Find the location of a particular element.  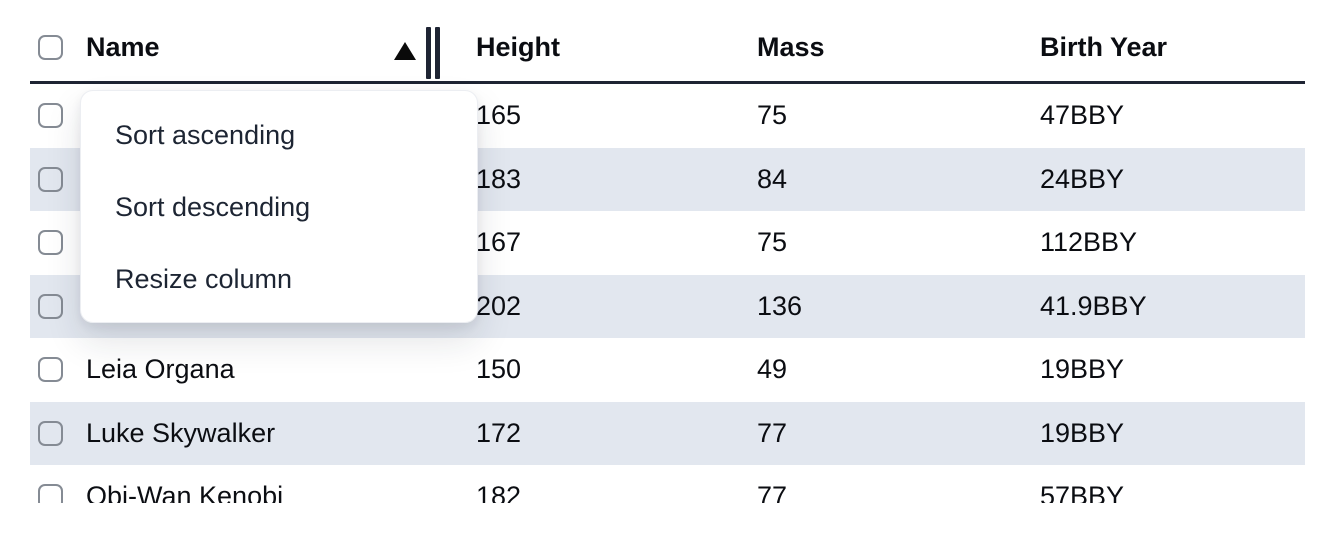

menu-item-sort-ascending: Sort ascending is located at coordinates (205, 134).